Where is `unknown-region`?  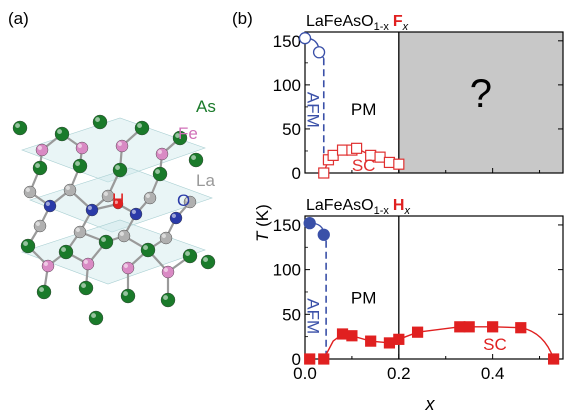 unknown-region is located at coordinates (480, 102).